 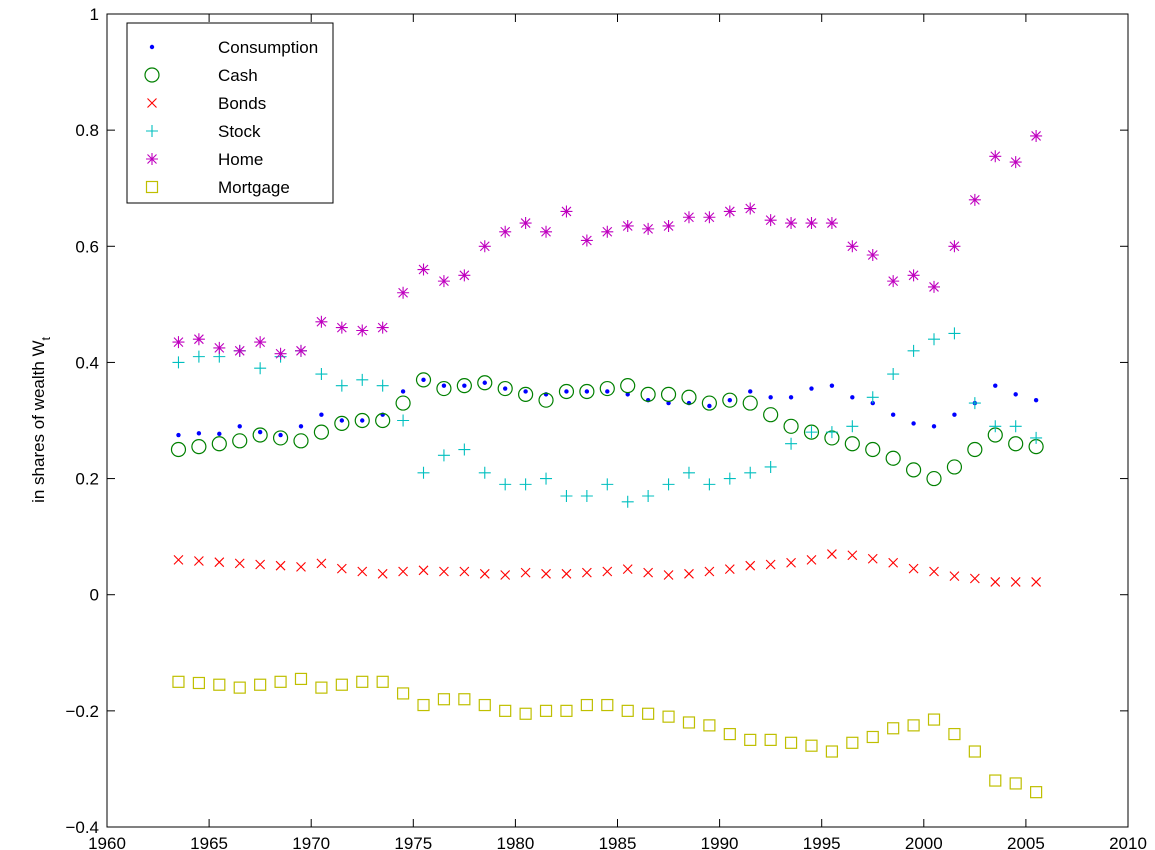 What do you see at coordinates (311, 842) in the screenshot?
I see `x-tick-label: 1970` at bounding box center [311, 842].